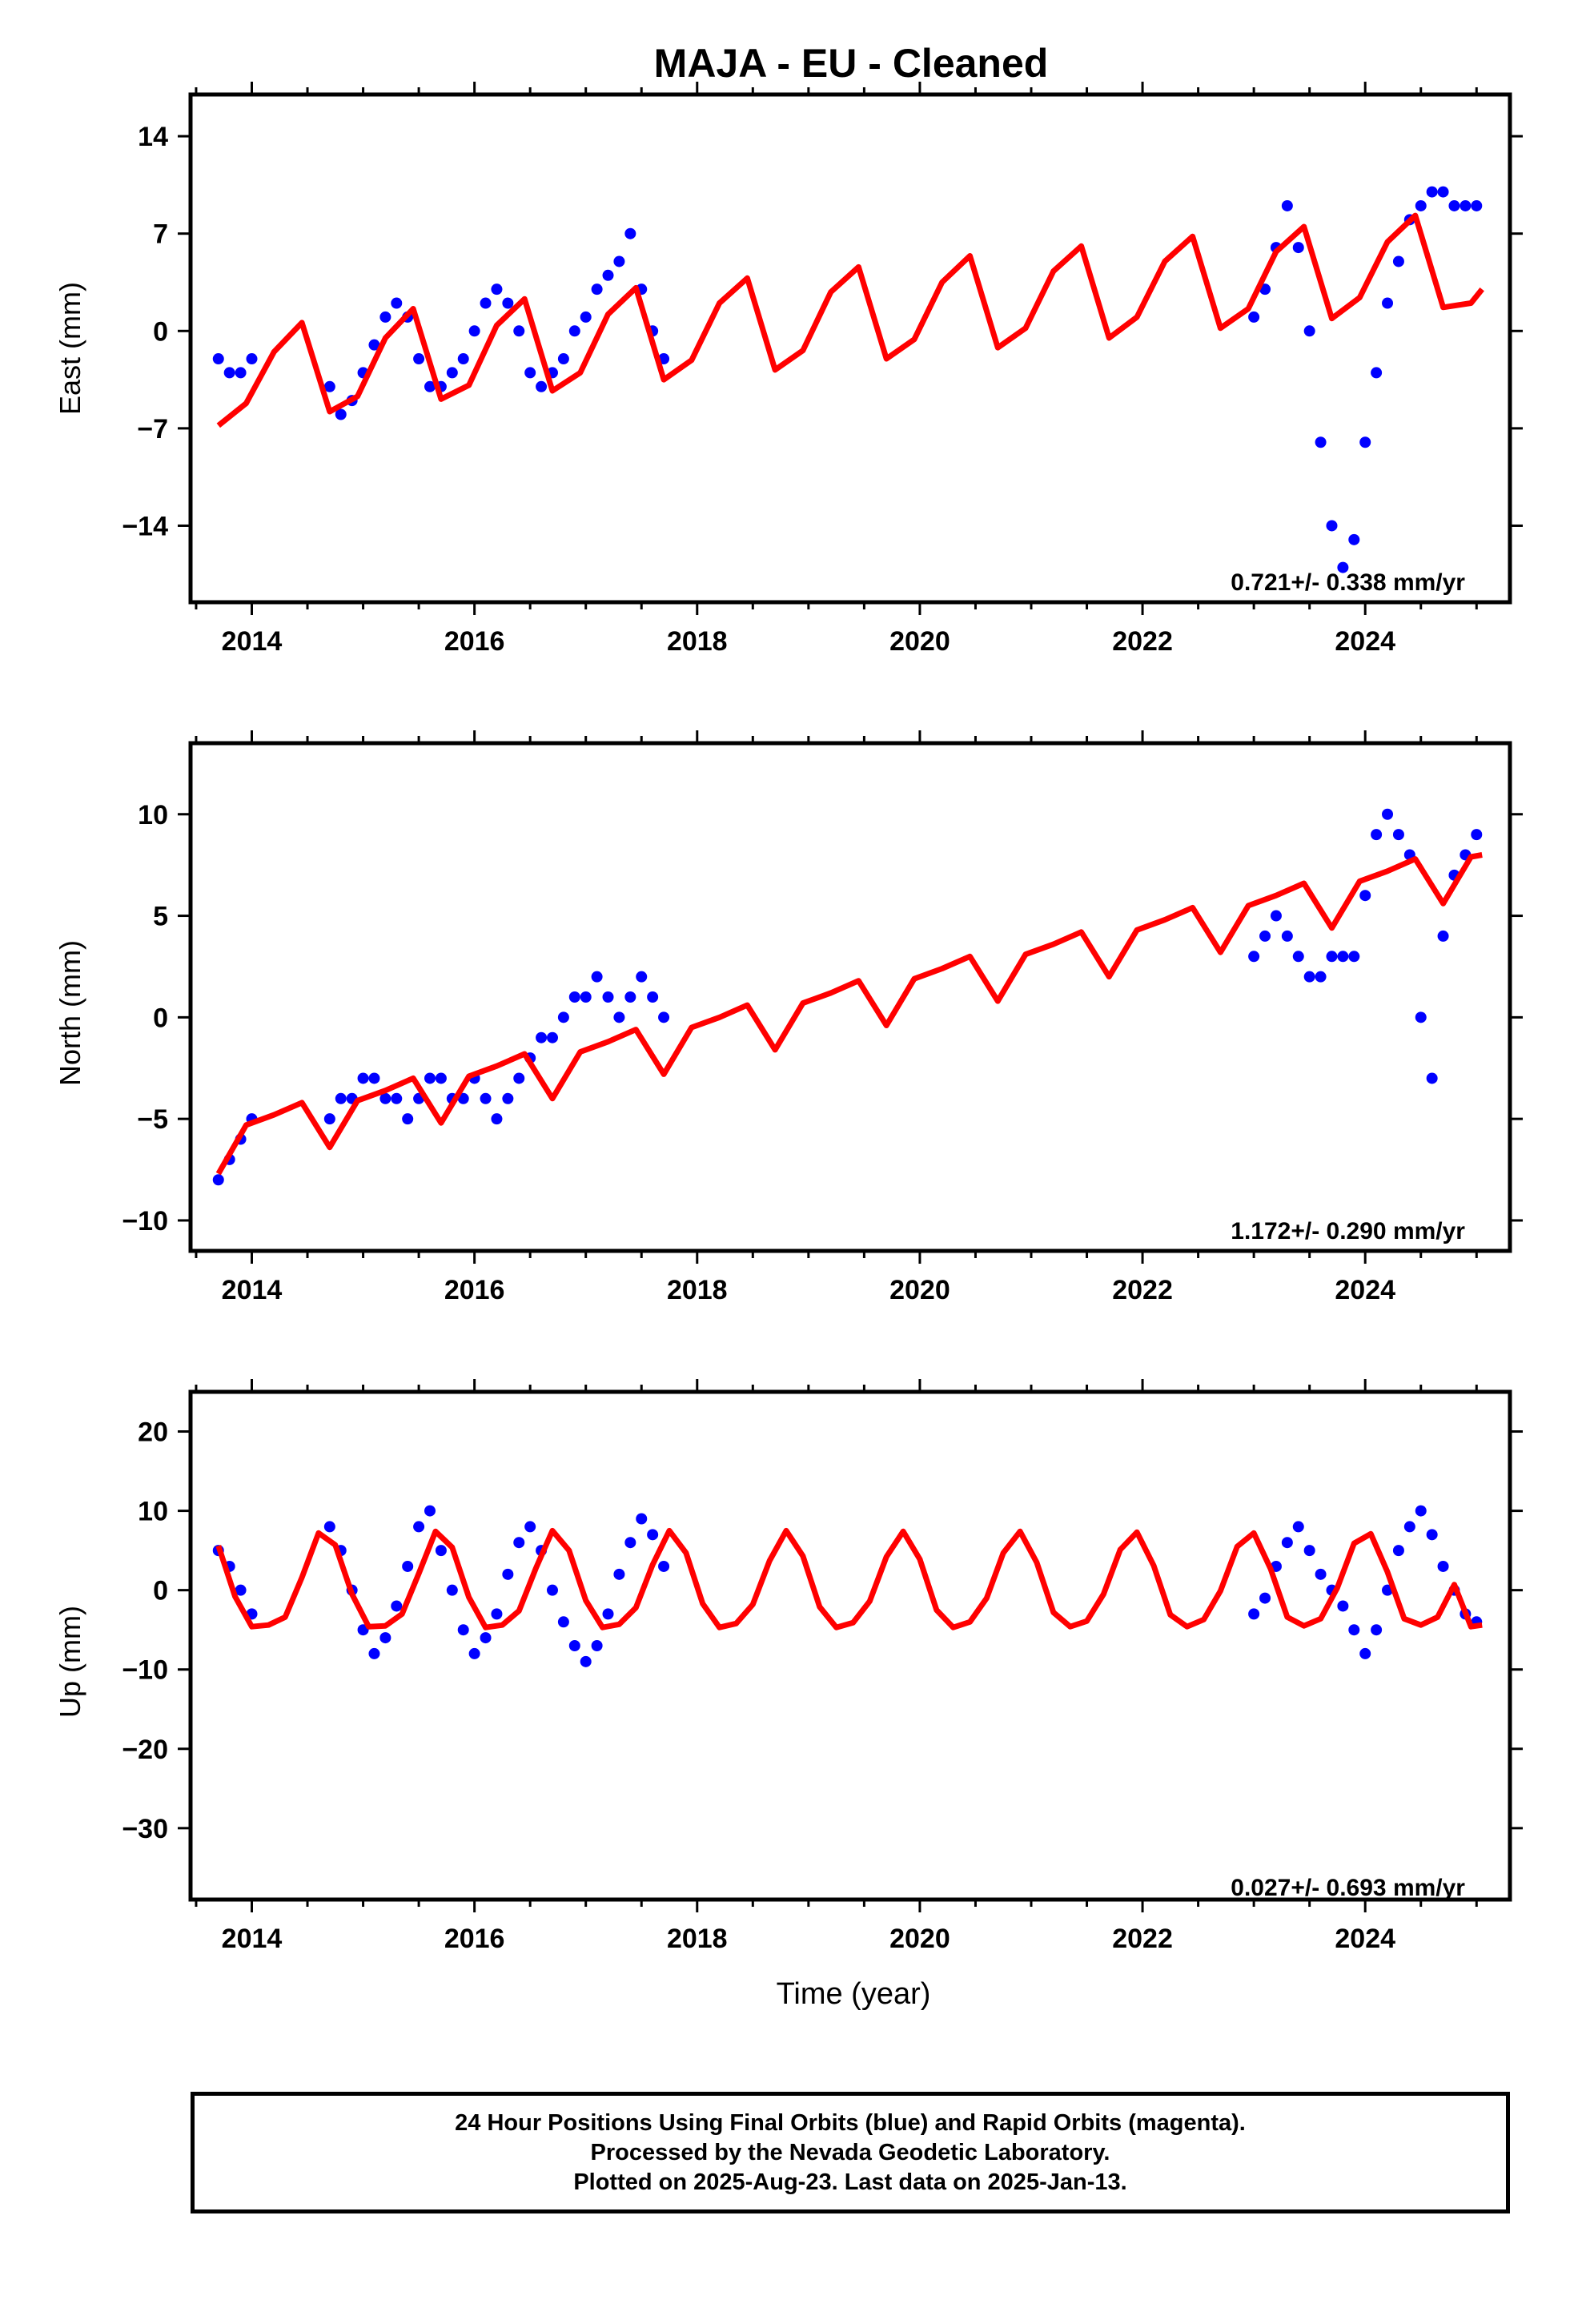  Describe the element at coordinates (1142, 1290) in the screenshot. I see `north-x-tick-label: 2022` at that location.